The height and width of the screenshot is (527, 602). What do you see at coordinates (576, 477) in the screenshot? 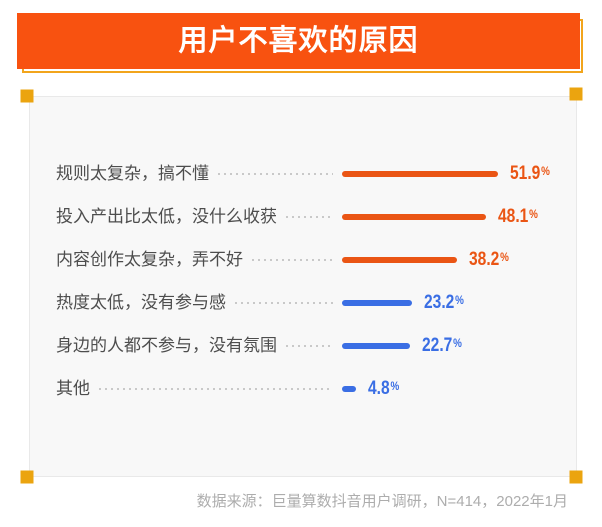
I see `corner-handle-bottom-right` at bounding box center [576, 477].